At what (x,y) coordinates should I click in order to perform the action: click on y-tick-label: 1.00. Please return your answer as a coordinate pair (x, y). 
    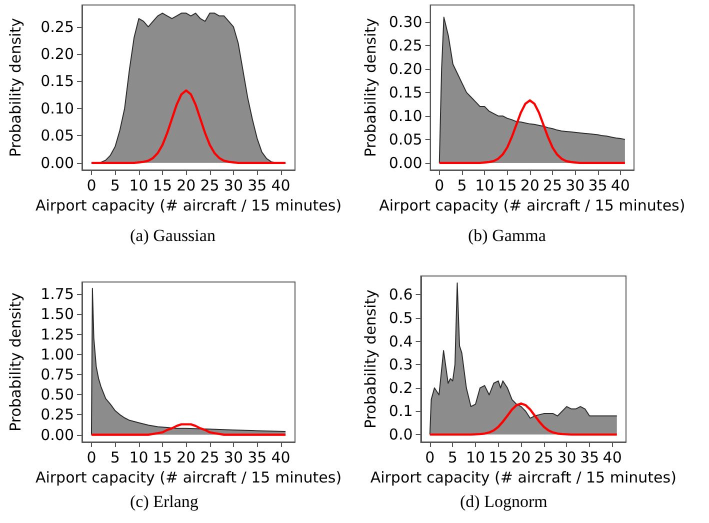
    Looking at the image, I should click on (57, 354).